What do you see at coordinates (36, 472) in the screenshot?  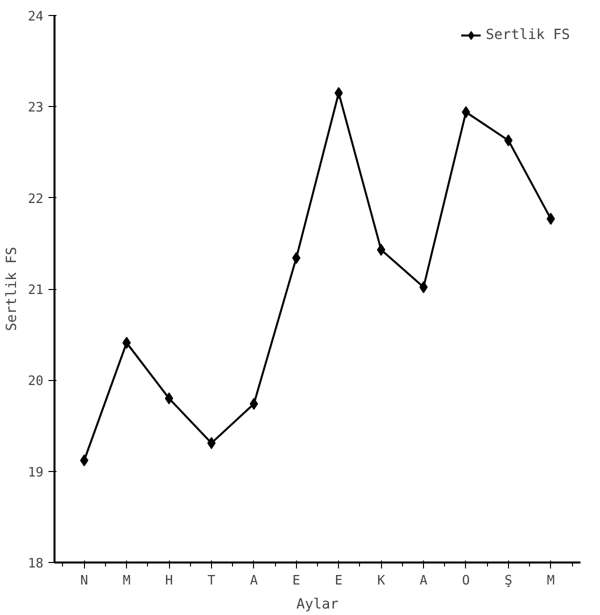 I see `y-tick-label: 19` at bounding box center [36, 472].